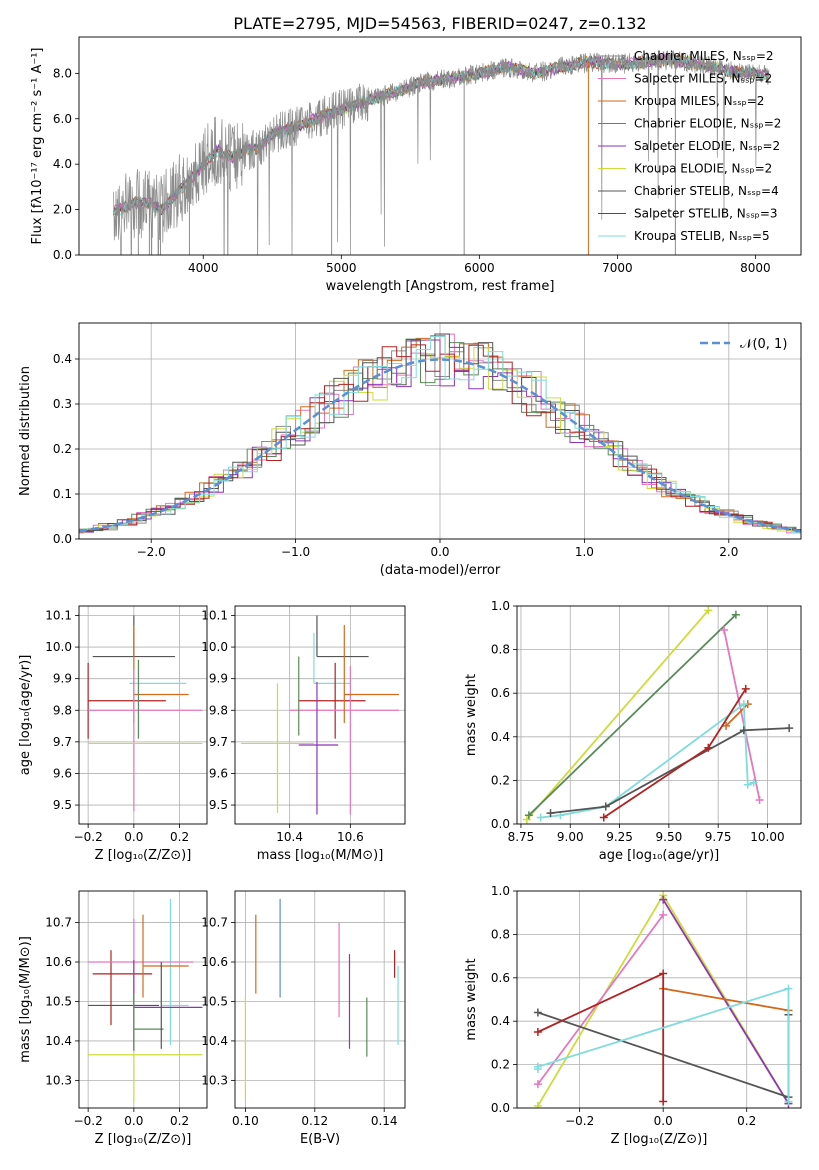  What do you see at coordinates (718, 837) in the screenshot?
I see `x-tick-label: 9.75` at bounding box center [718, 837].